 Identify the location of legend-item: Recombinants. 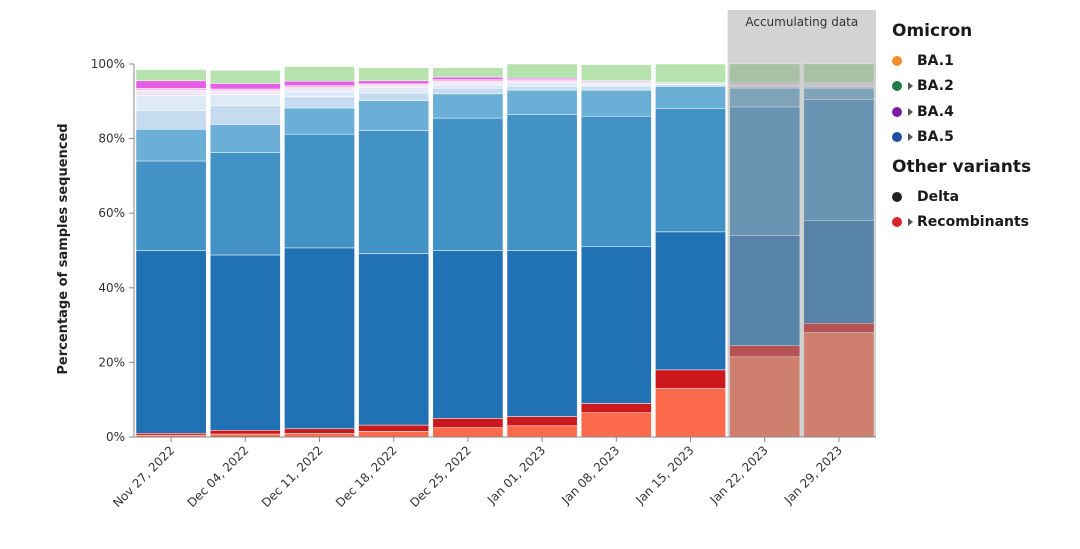
(981, 223).